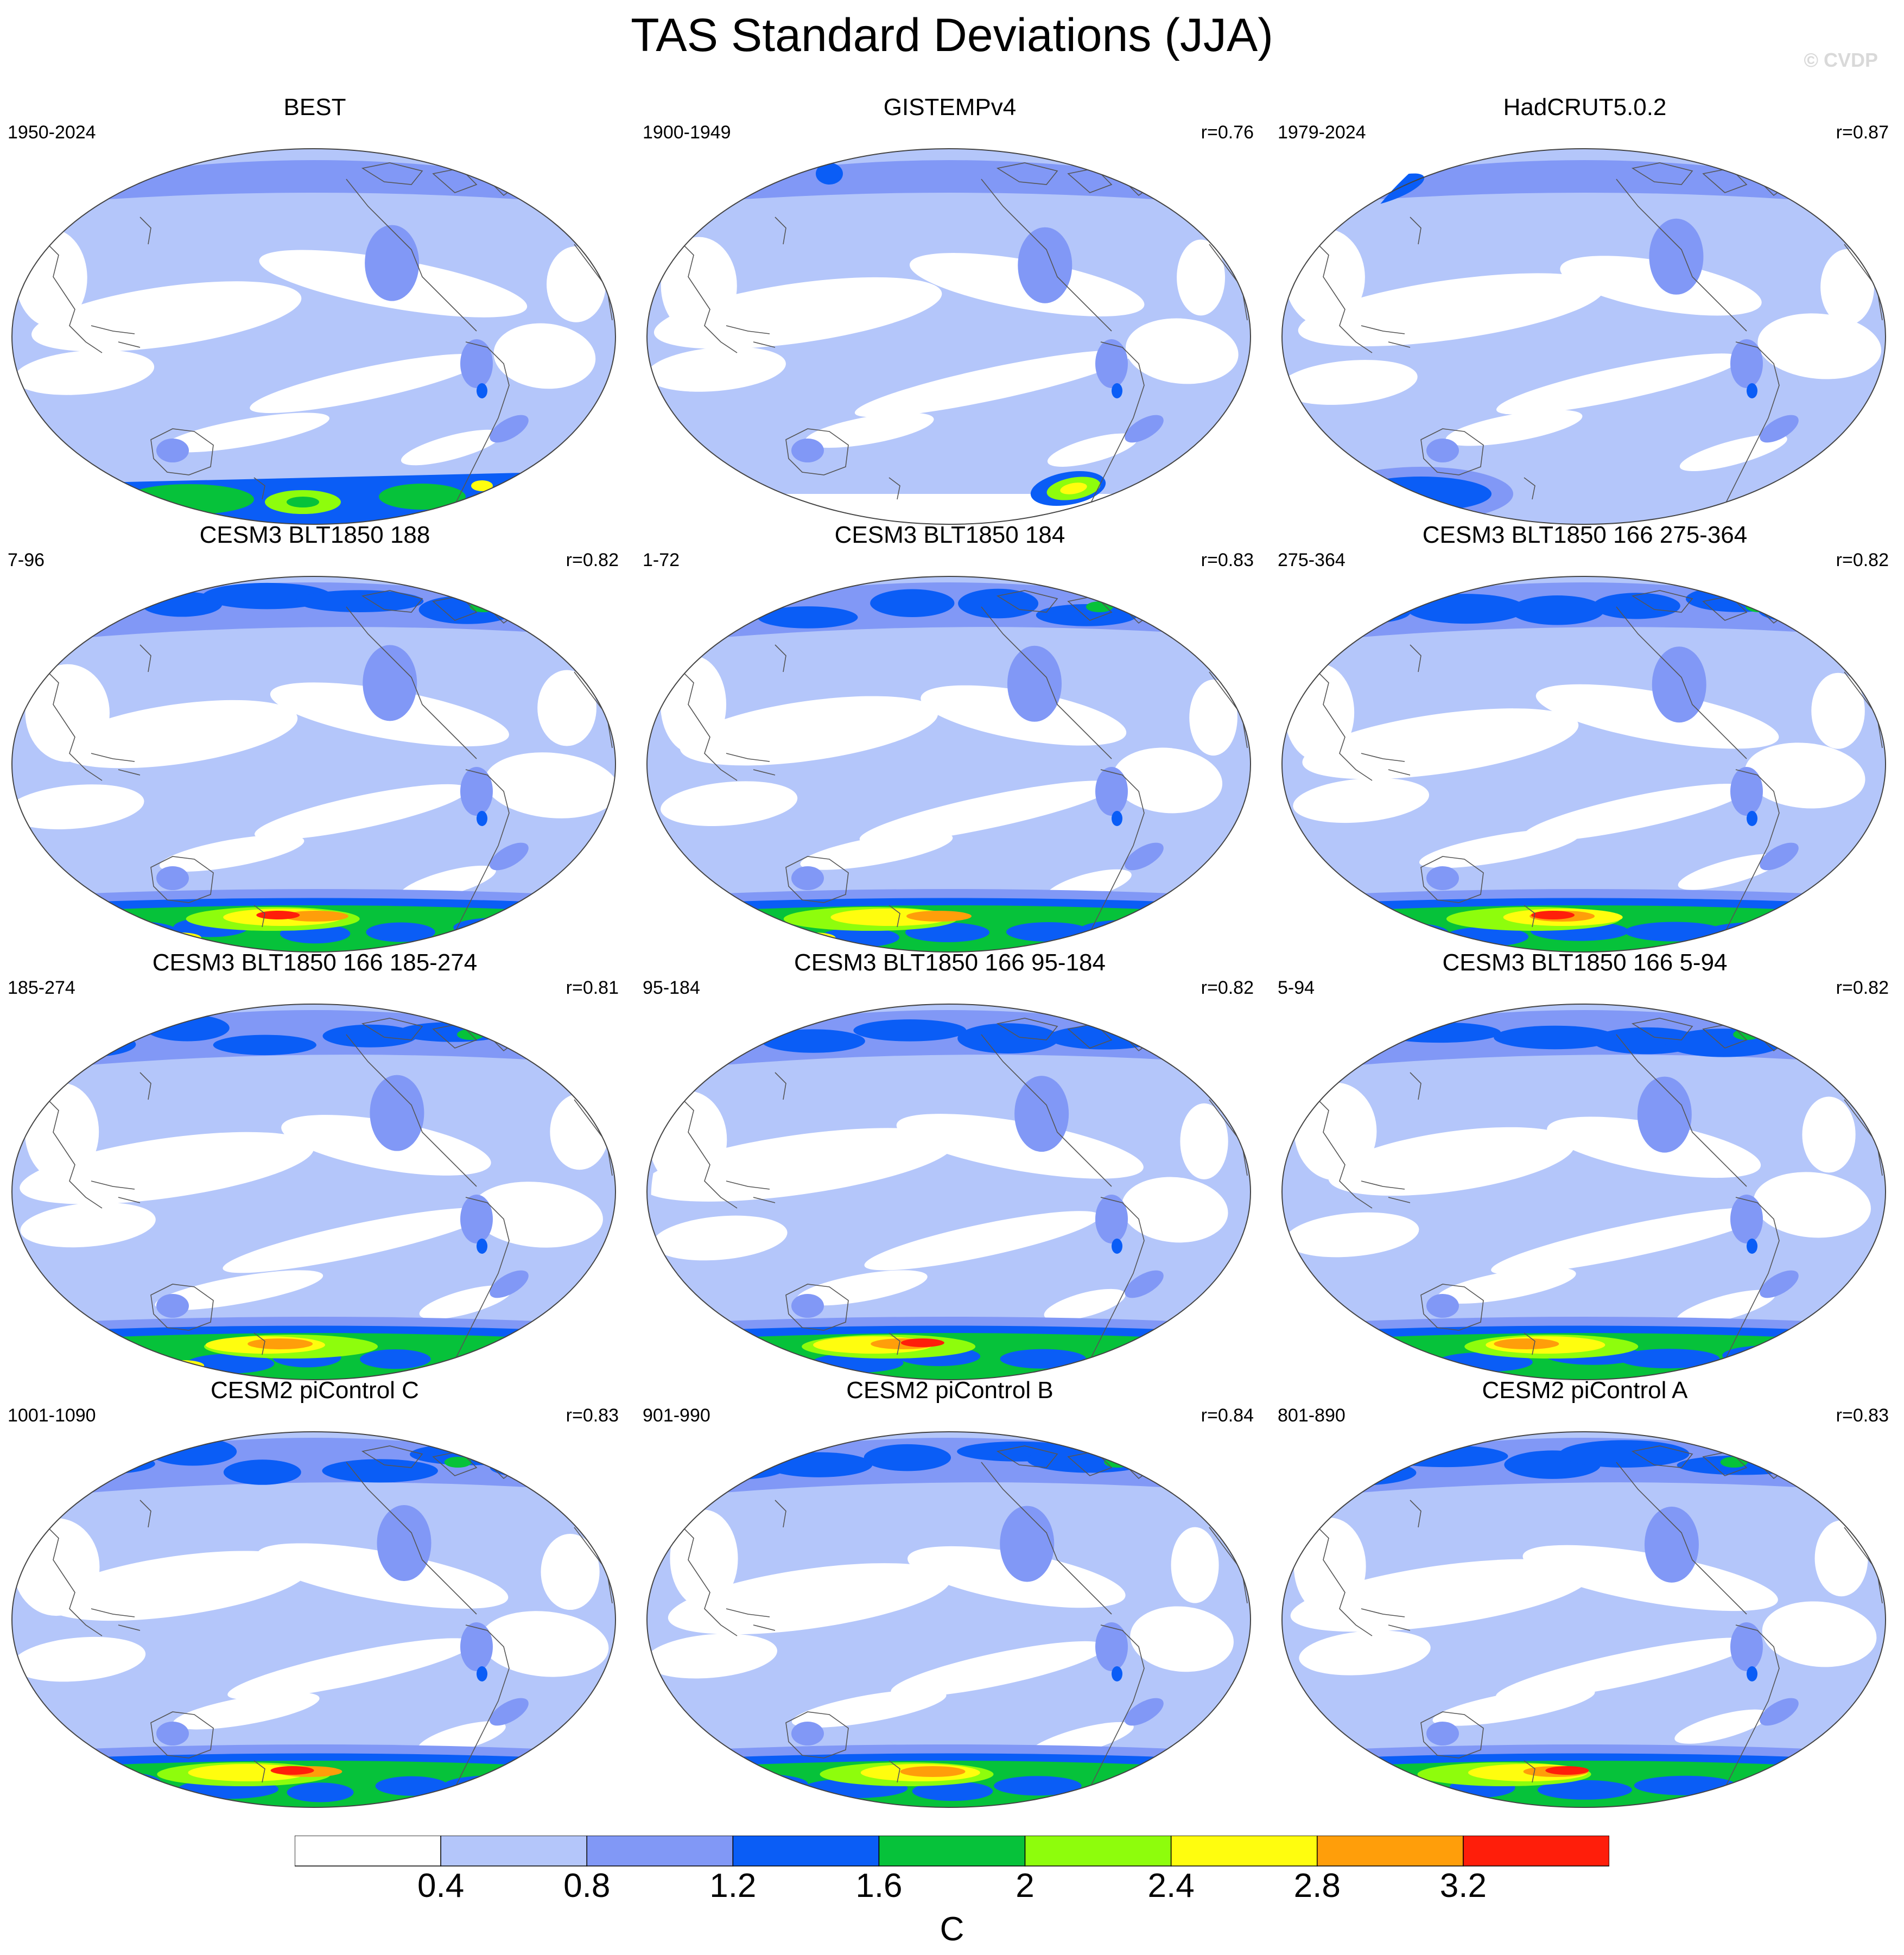 This screenshot has height=1955, width=1904. I want to click on map-background, so click(313, 1619).